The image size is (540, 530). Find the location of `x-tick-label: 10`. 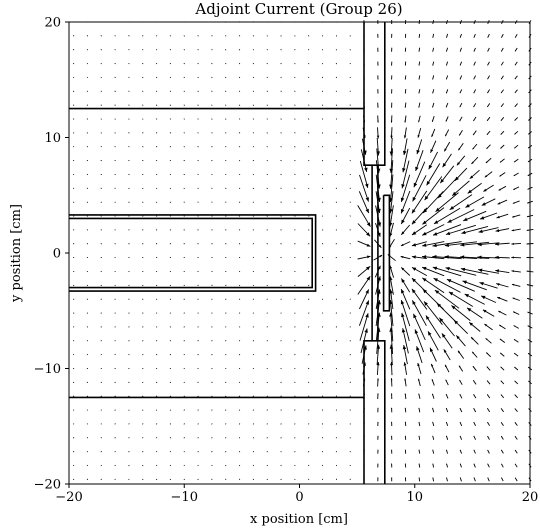

x-tick-label: 10 is located at coordinates (414, 497).